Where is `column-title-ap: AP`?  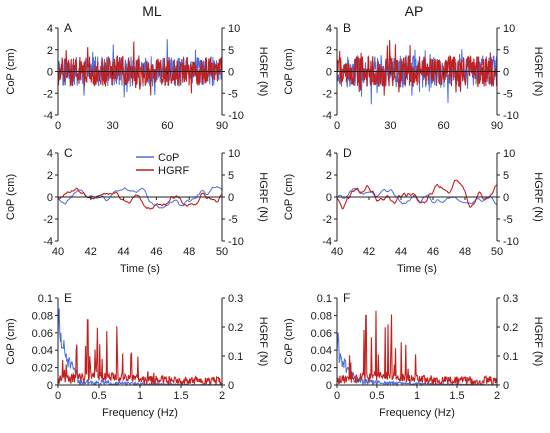 column-title-ap: AP is located at coordinates (414, 11).